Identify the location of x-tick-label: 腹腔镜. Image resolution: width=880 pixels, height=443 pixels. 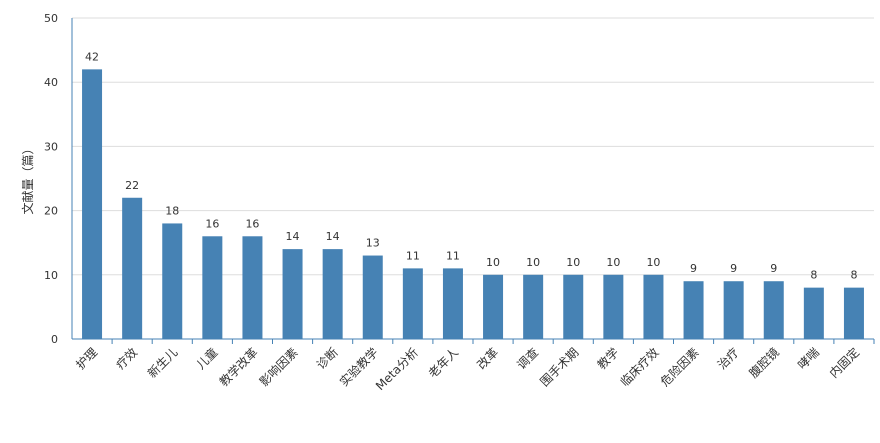
(764, 363).